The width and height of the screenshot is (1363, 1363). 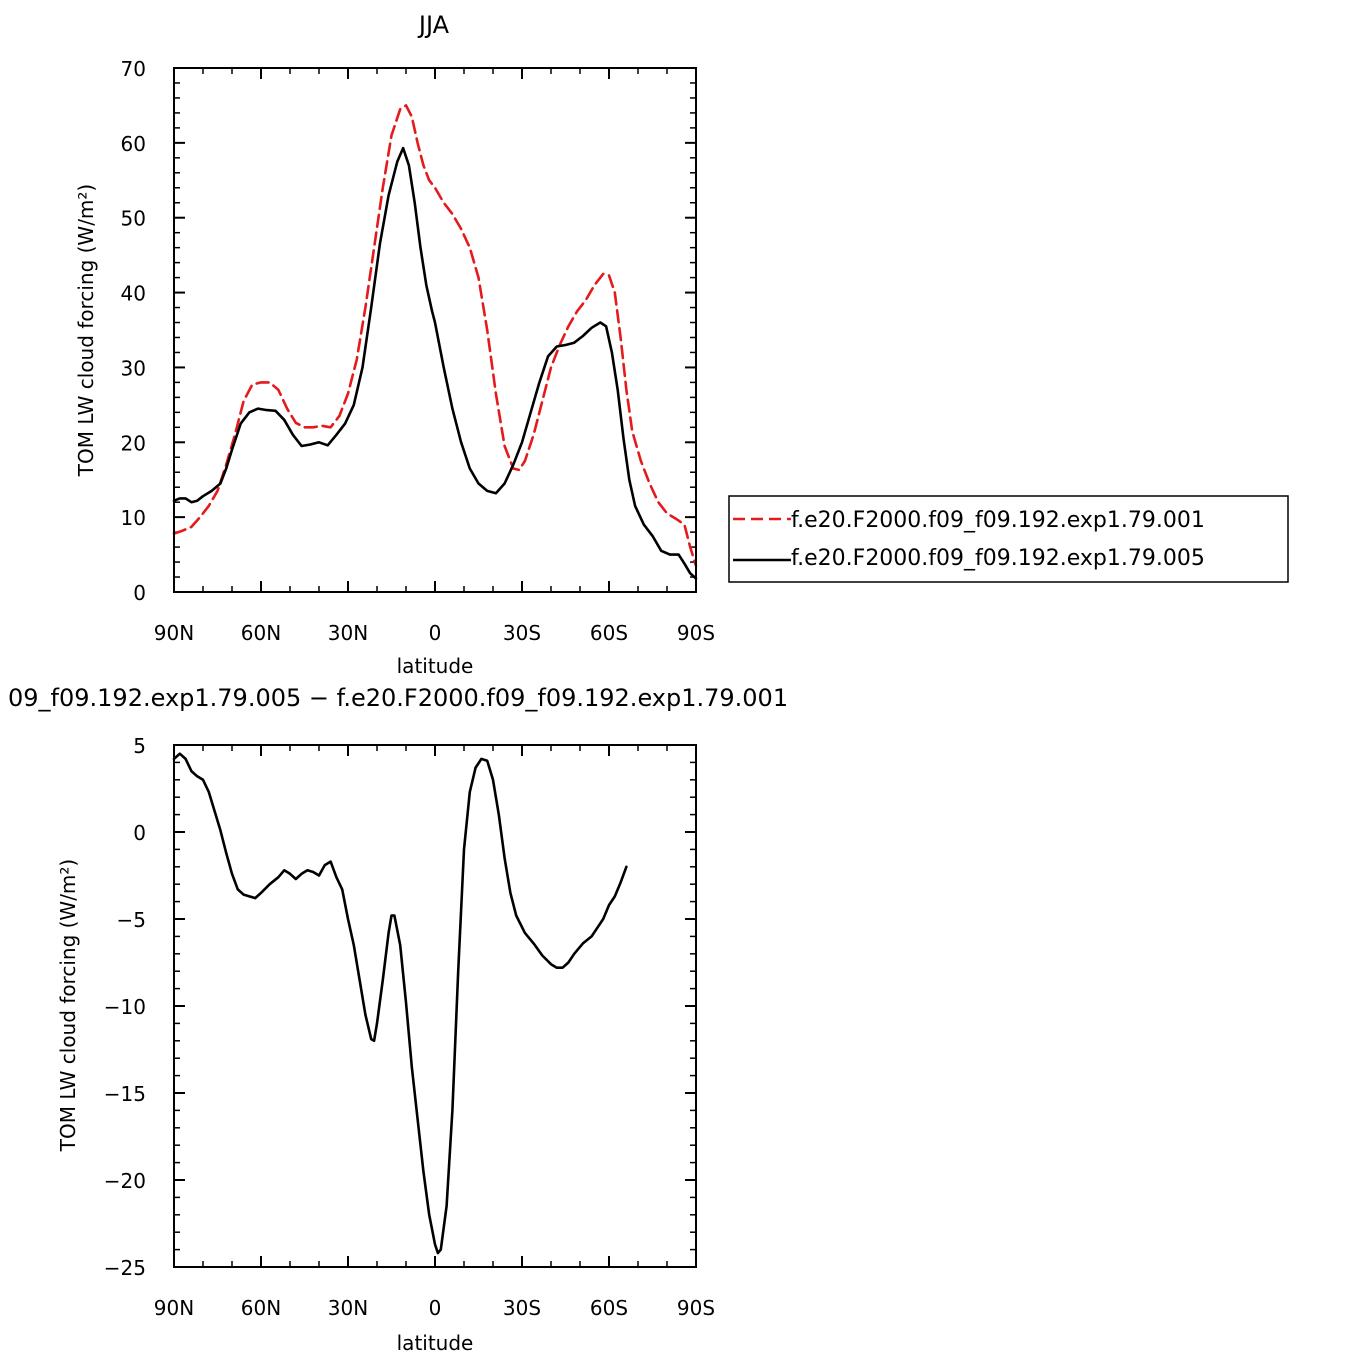 What do you see at coordinates (435, 1343) in the screenshot?
I see `bottom-x-axis-label: latitude` at bounding box center [435, 1343].